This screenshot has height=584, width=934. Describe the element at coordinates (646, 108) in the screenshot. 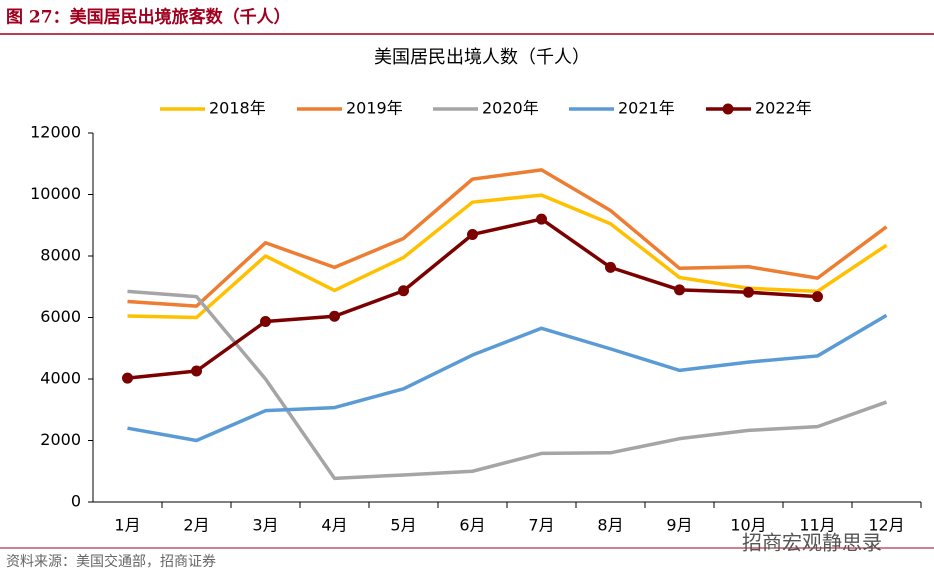

I see `legend-label: 2021年` at that location.